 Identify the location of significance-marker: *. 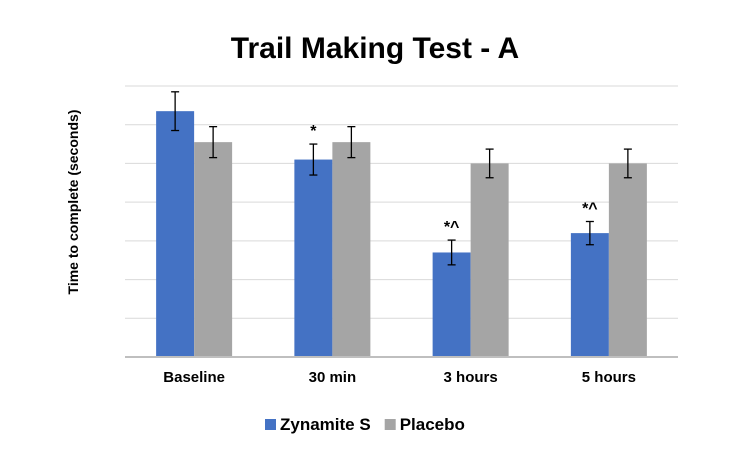
(313, 131).